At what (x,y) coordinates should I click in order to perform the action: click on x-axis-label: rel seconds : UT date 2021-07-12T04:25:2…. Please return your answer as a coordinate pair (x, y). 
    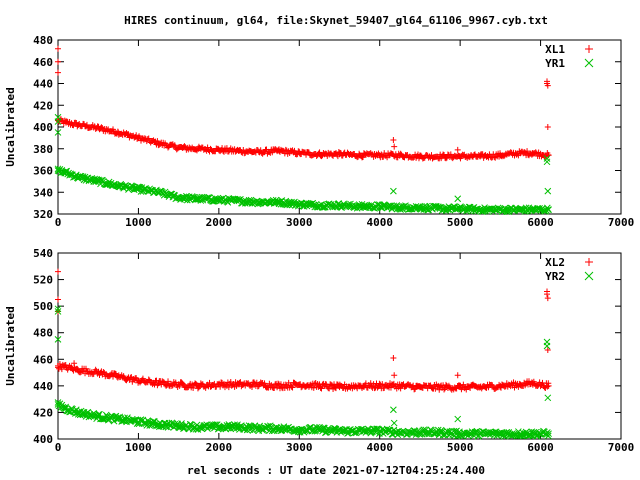
    Looking at the image, I should click on (336, 470).